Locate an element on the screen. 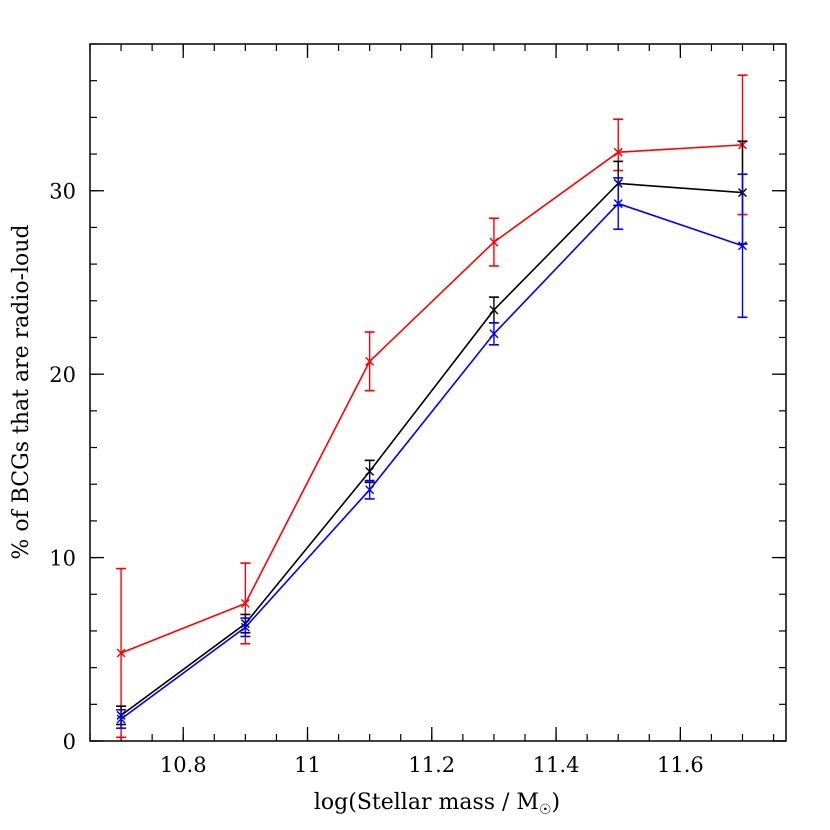 This screenshot has height=830, width=830. x-tick-label: 11.4 is located at coordinates (556, 765).